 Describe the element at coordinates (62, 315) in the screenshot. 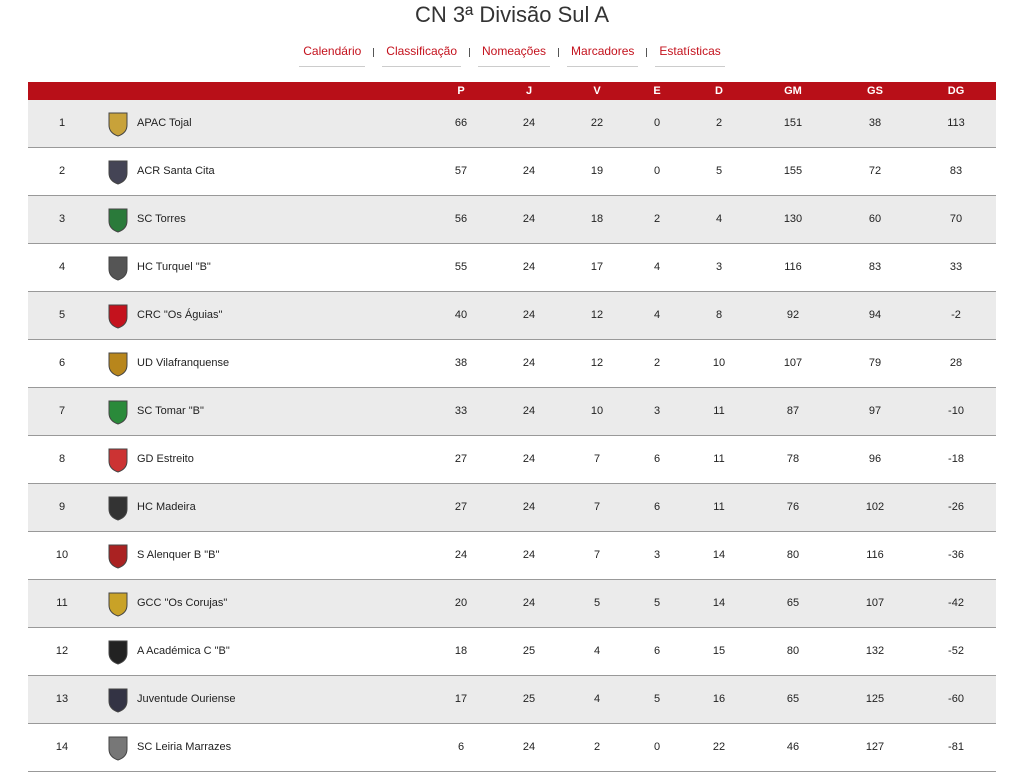

I see `rank: 5` at that location.